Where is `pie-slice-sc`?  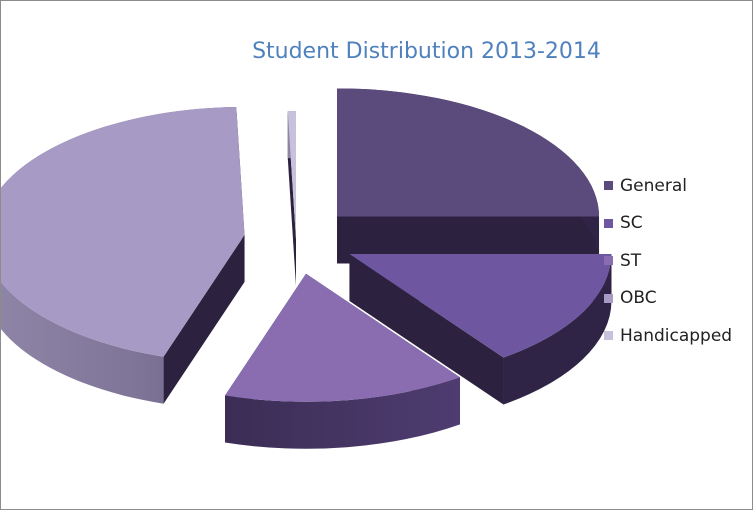 pie-slice-sc is located at coordinates (480, 329).